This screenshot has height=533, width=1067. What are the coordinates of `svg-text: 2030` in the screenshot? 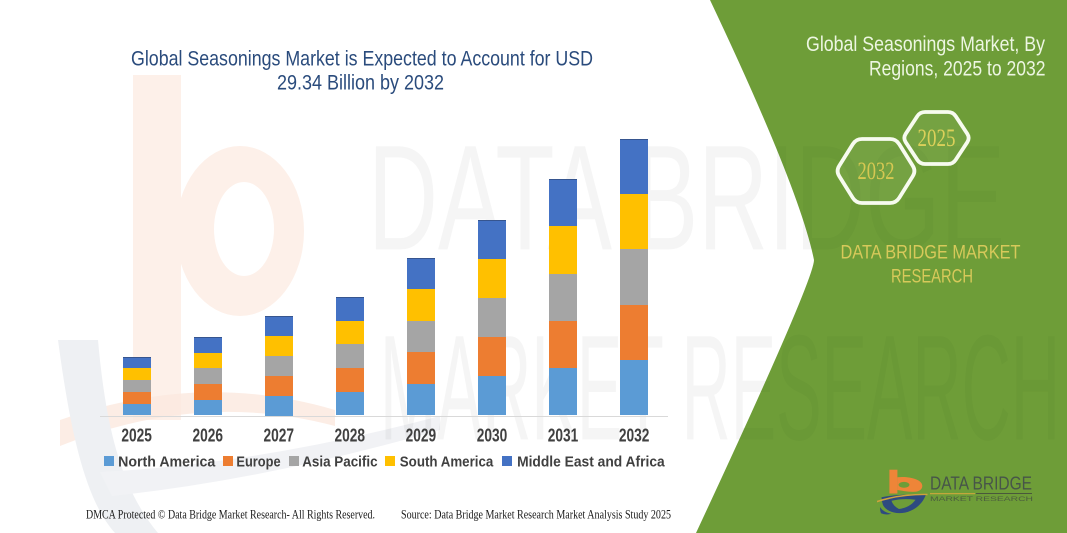 It's located at (492, 435).